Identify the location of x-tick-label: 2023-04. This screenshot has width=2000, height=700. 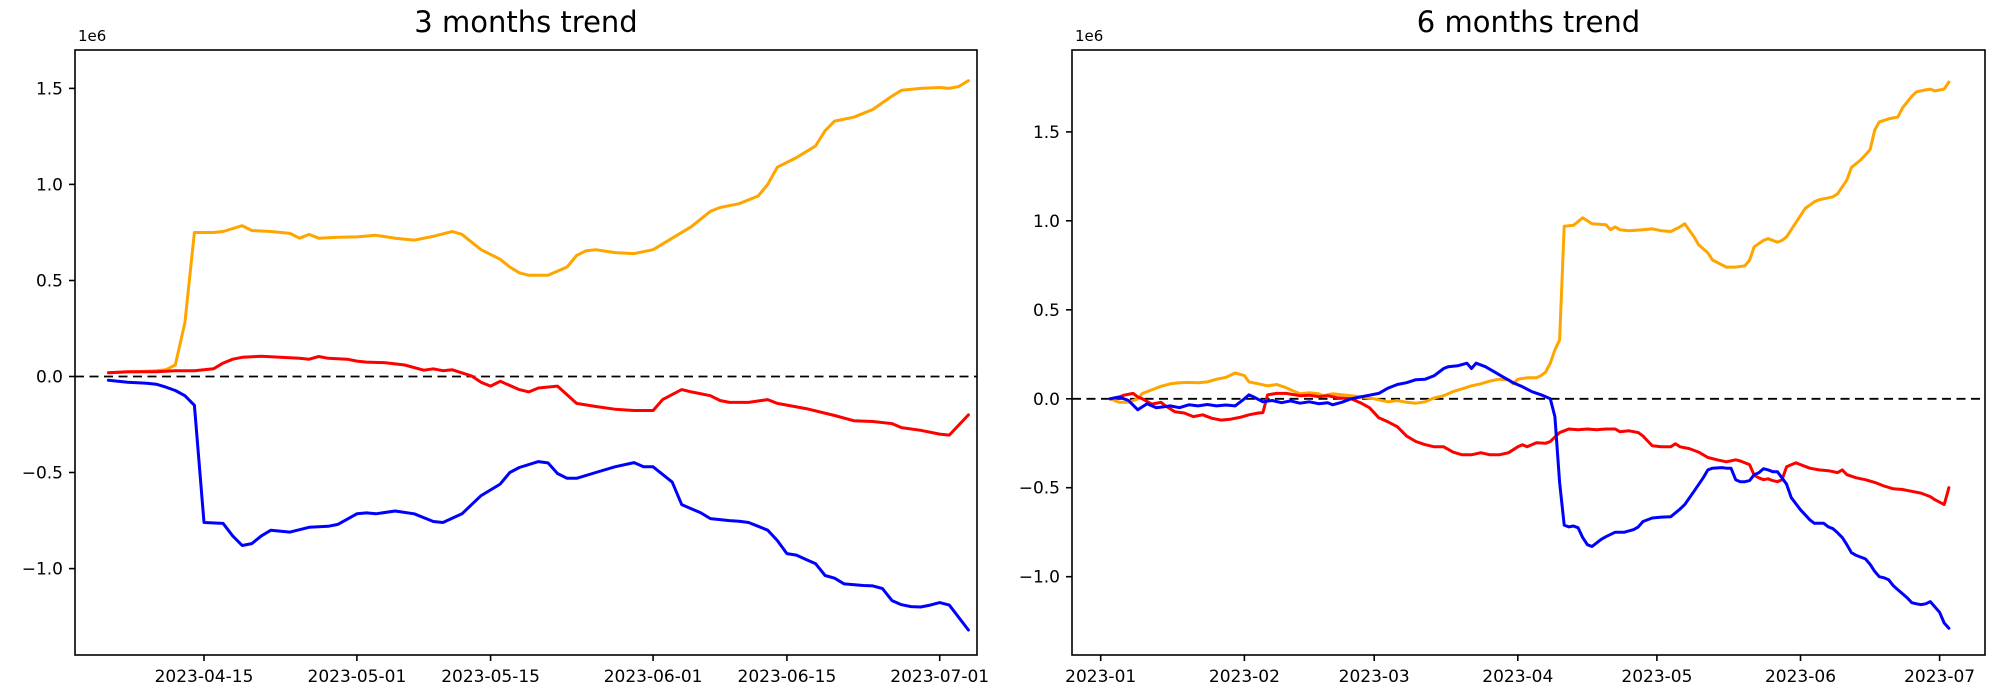
(1517, 677).